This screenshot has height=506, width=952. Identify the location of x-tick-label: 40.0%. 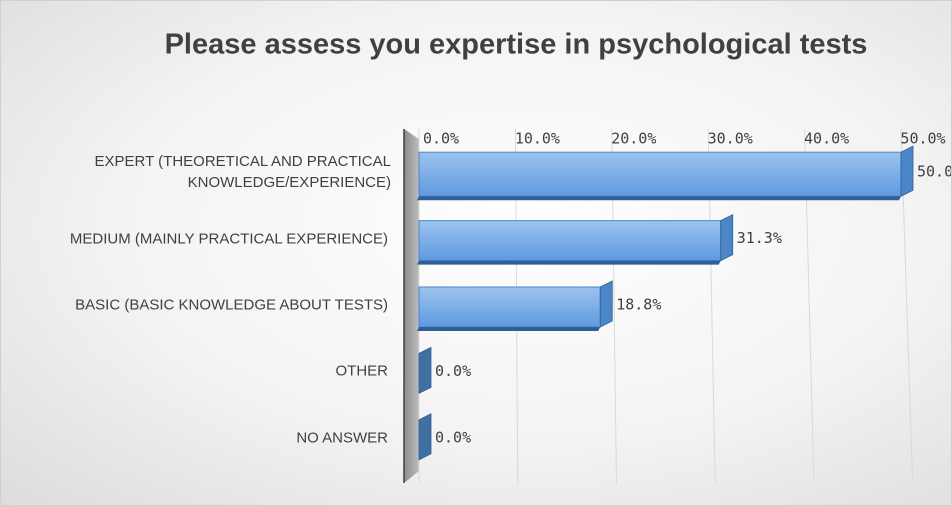
(826, 139).